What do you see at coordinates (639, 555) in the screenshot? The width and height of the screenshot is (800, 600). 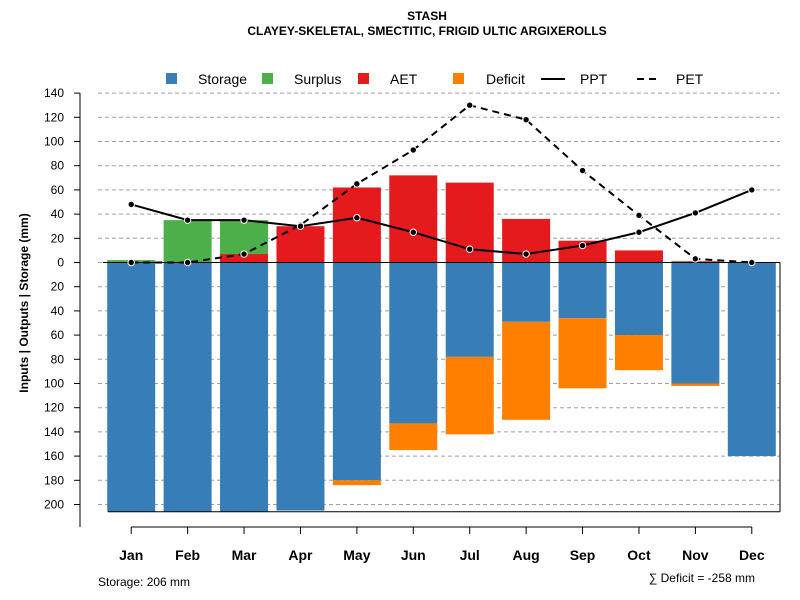 I see `x-tick-label: Oct` at bounding box center [639, 555].